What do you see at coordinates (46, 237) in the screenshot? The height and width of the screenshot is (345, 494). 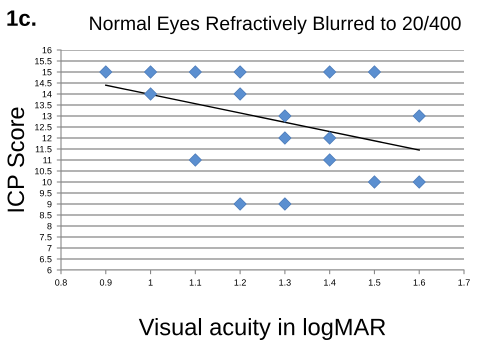 I see `y-tick-label: 7.5` at bounding box center [46, 237].